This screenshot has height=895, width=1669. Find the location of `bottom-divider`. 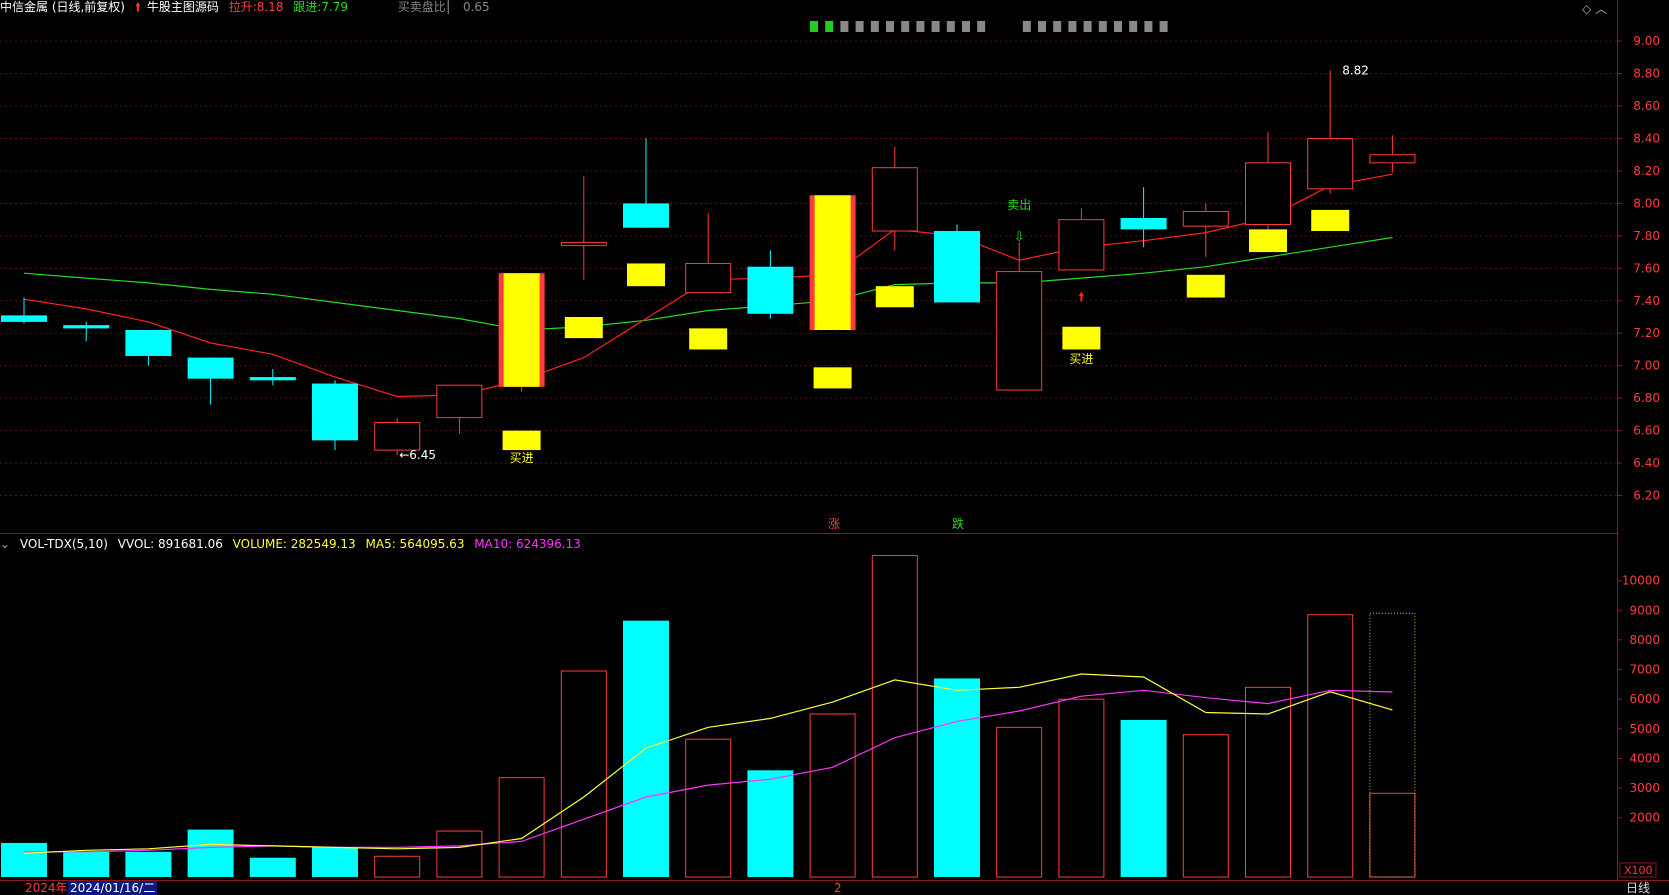

bottom-divider is located at coordinates (834, 880).